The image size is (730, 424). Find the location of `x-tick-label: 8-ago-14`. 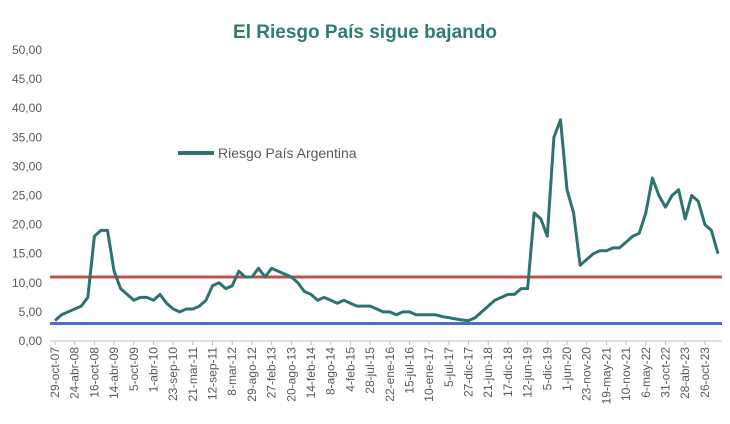

x-tick-label: 8-ago-14 is located at coordinates (331, 371).